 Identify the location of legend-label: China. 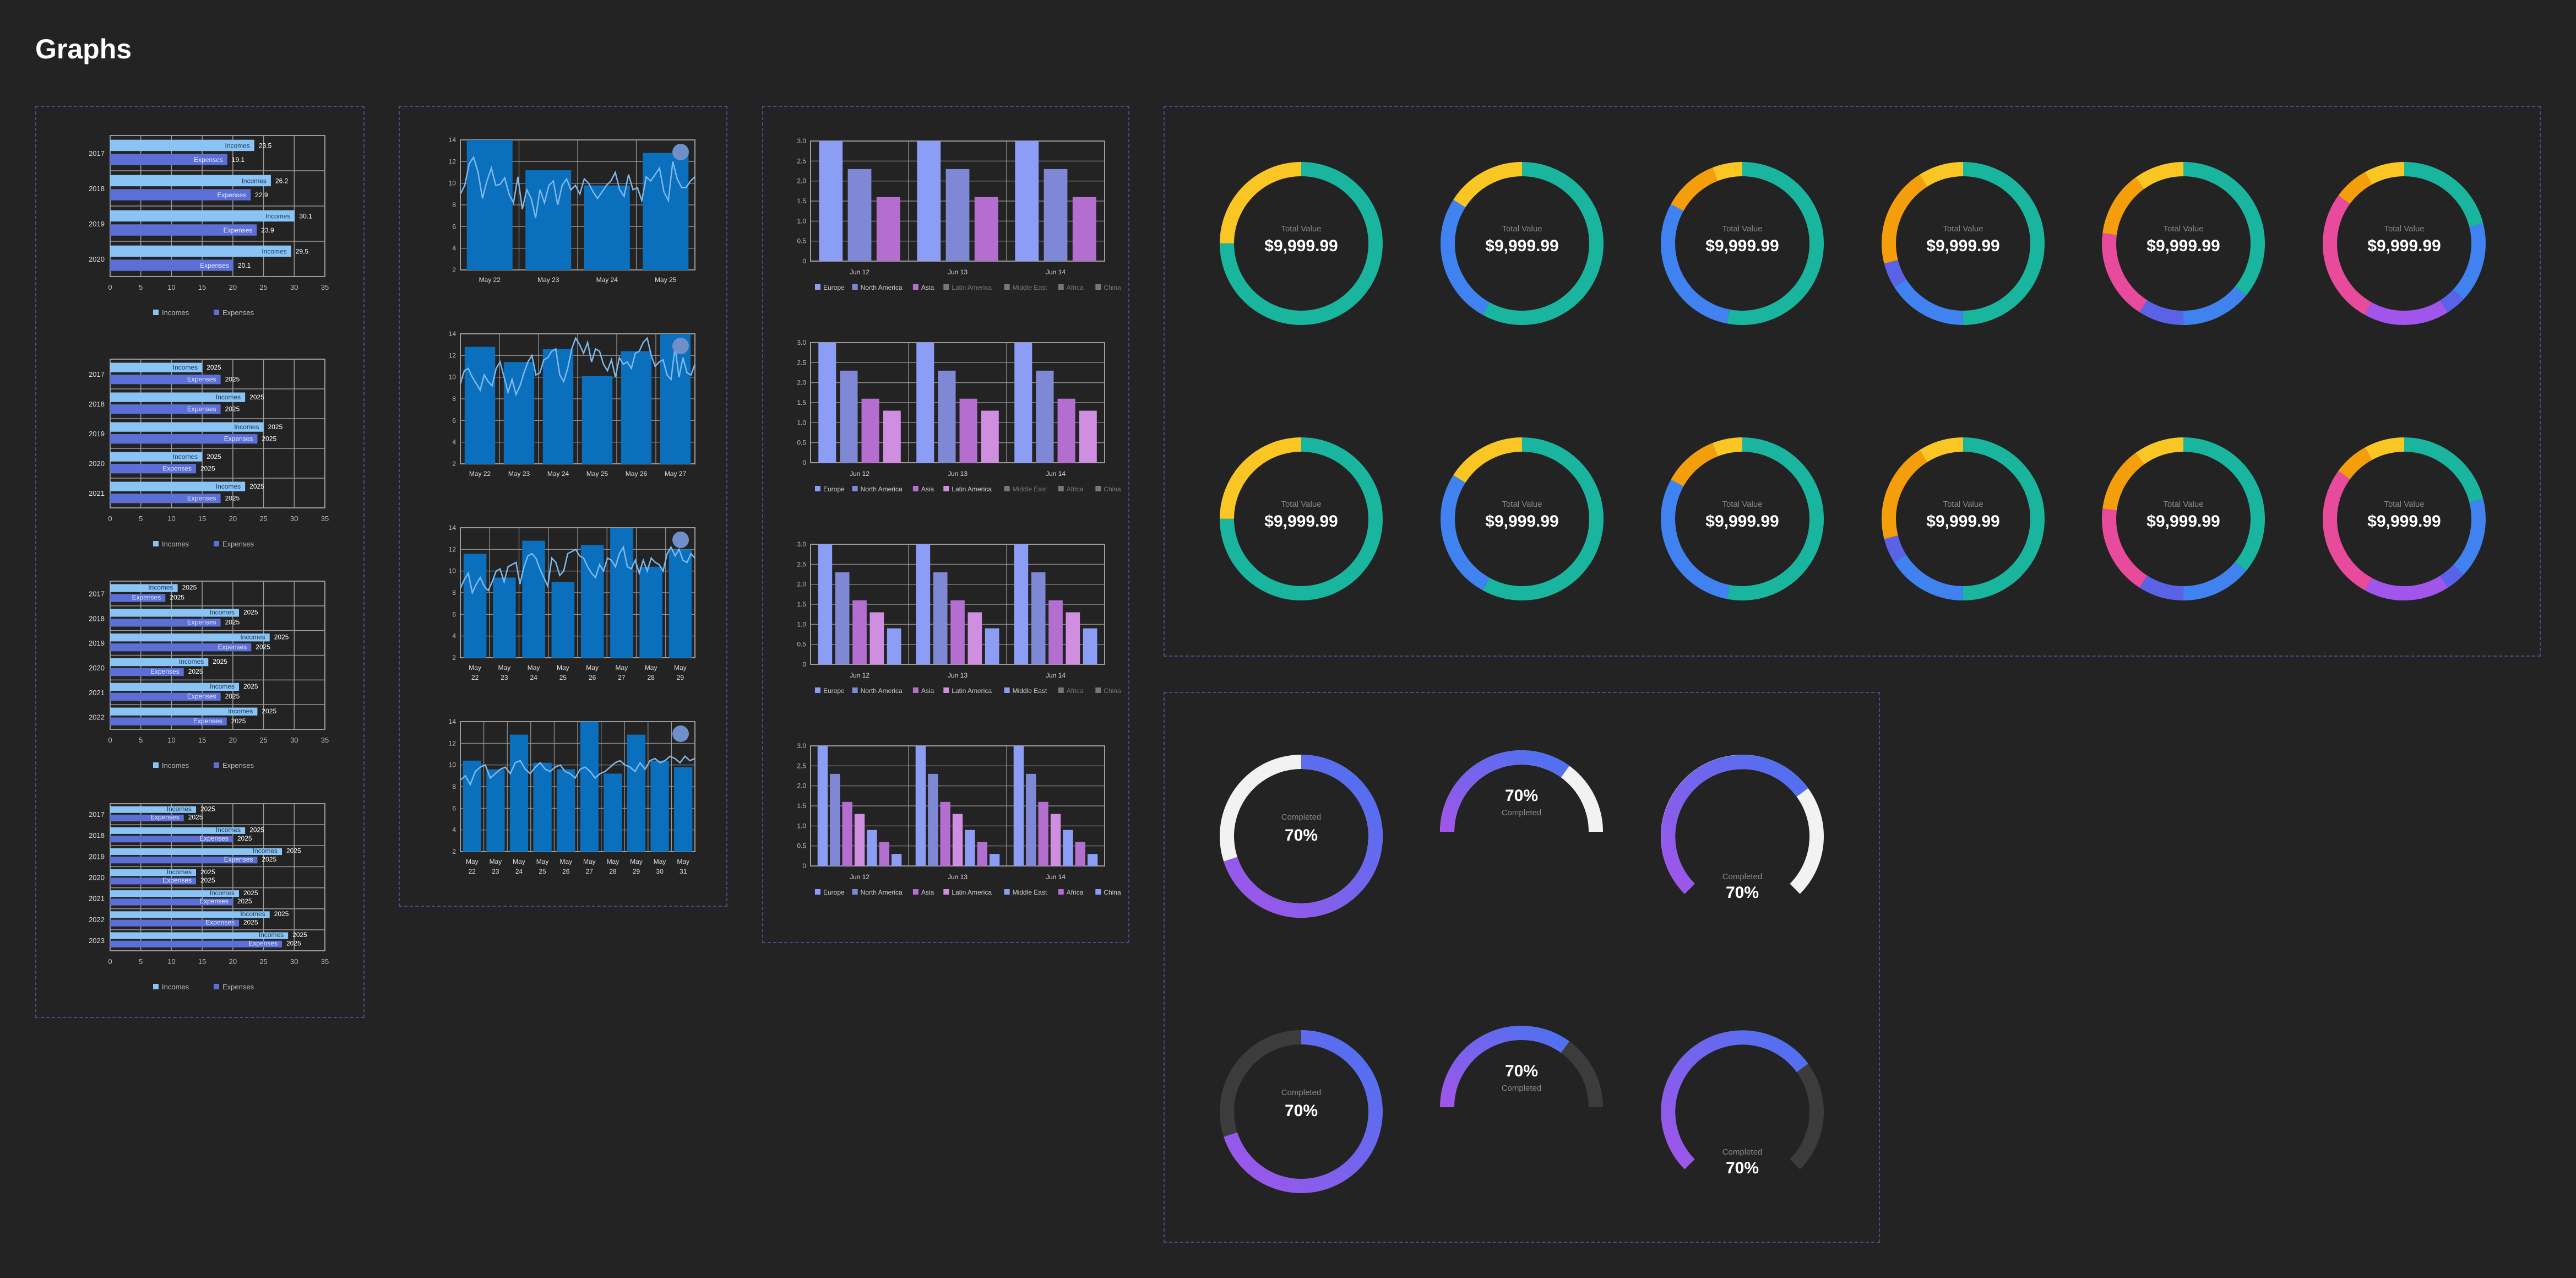
(1112, 489).